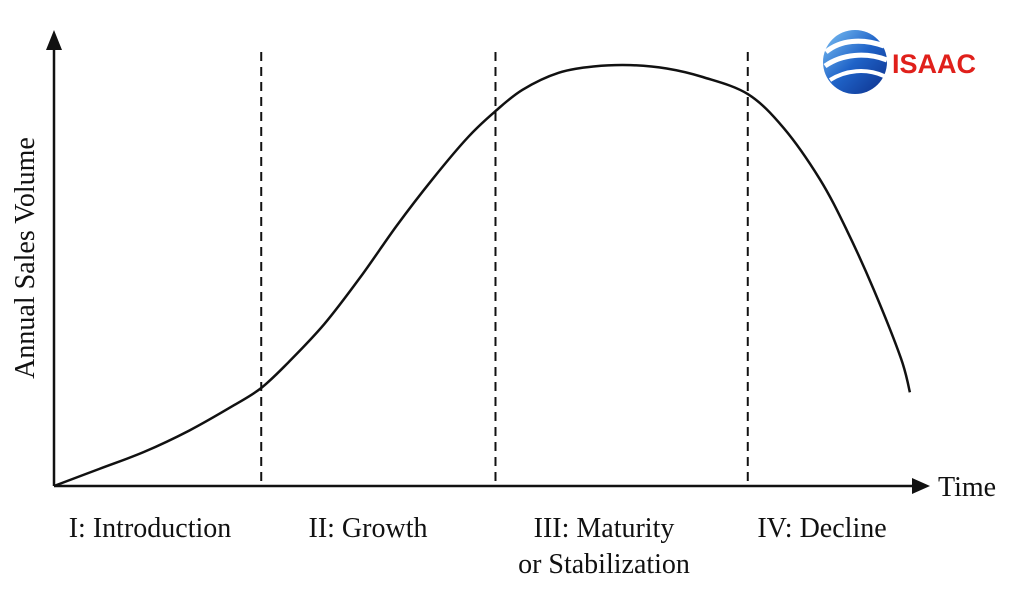  I want to click on stage-label-text: II: Growth, so click(368, 528).